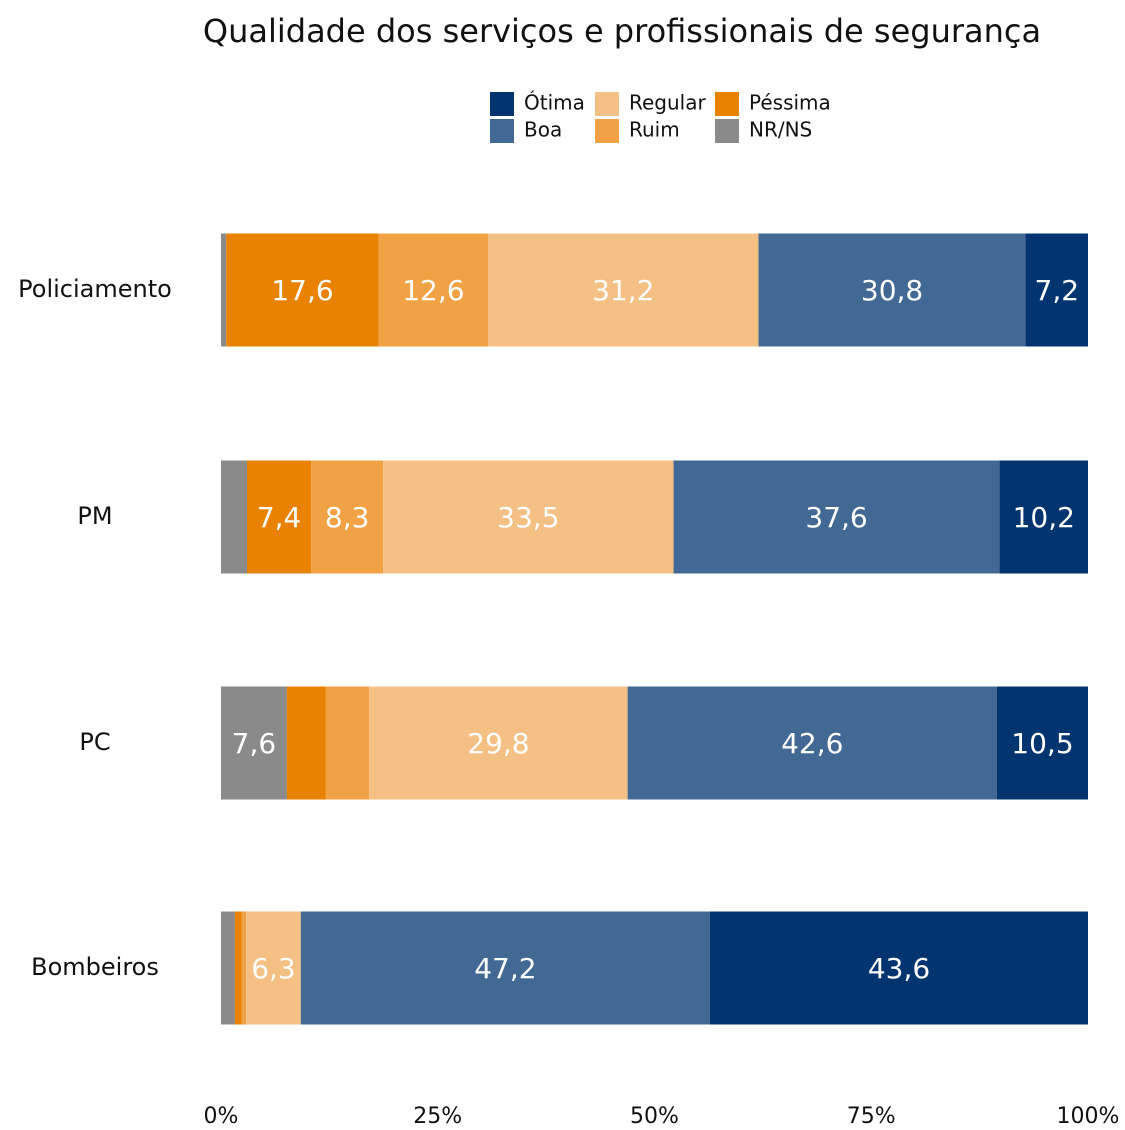  I want to click on legend-label: Ruim, so click(654, 130).